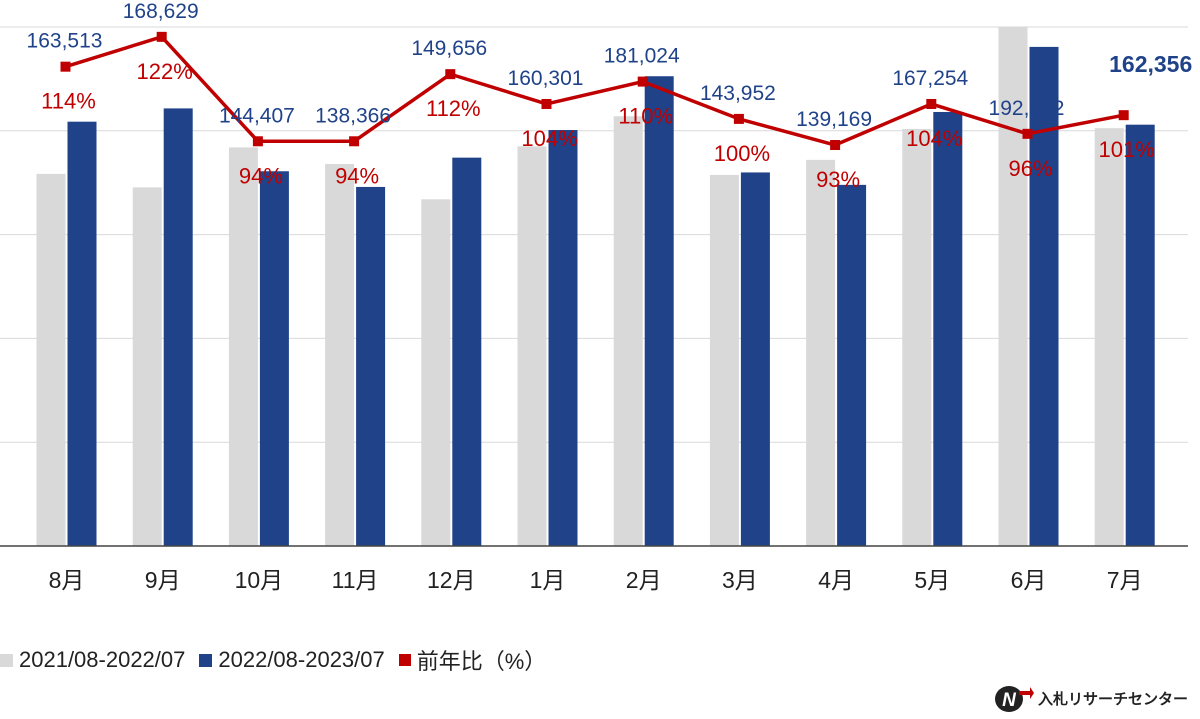 The image size is (1200, 719). What do you see at coordinates (838, 179) in the screenshot?
I see `data-label-yoy: 93%` at bounding box center [838, 179].